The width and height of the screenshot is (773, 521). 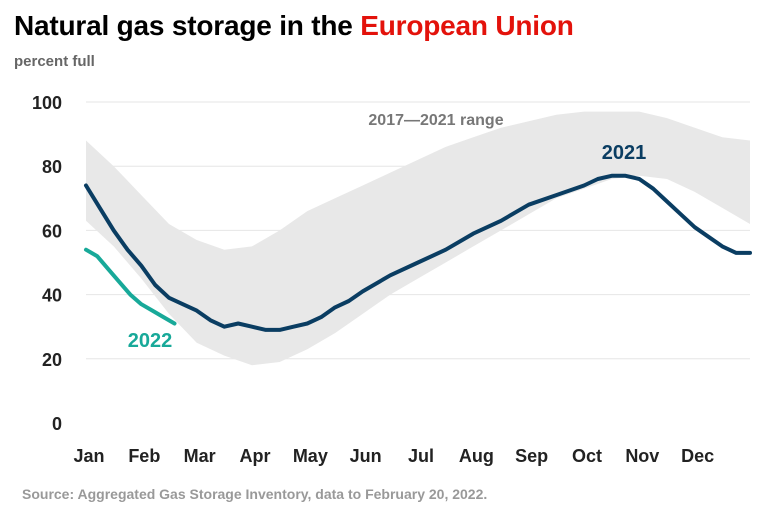 What do you see at coordinates (52, 167) in the screenshot?
I see `y-tick-label-80: 80` at bounding box center [52, 167].